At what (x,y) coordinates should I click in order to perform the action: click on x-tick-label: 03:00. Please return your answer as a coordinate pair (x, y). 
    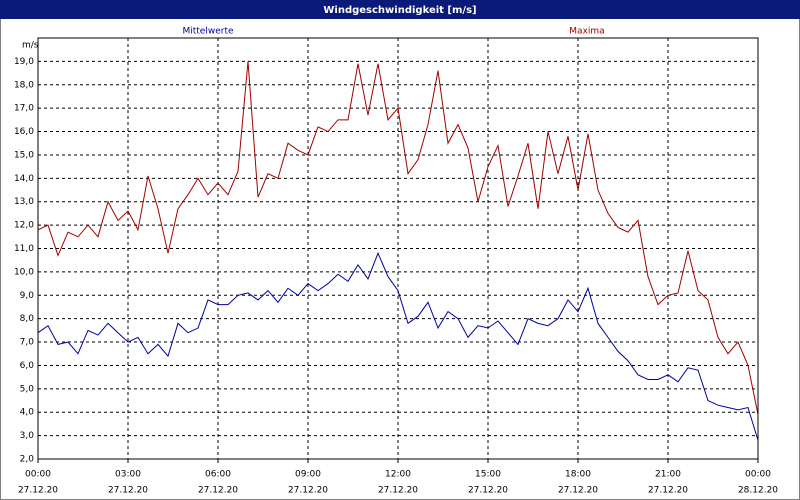
    Looking at the image, I should click on (128, 475).